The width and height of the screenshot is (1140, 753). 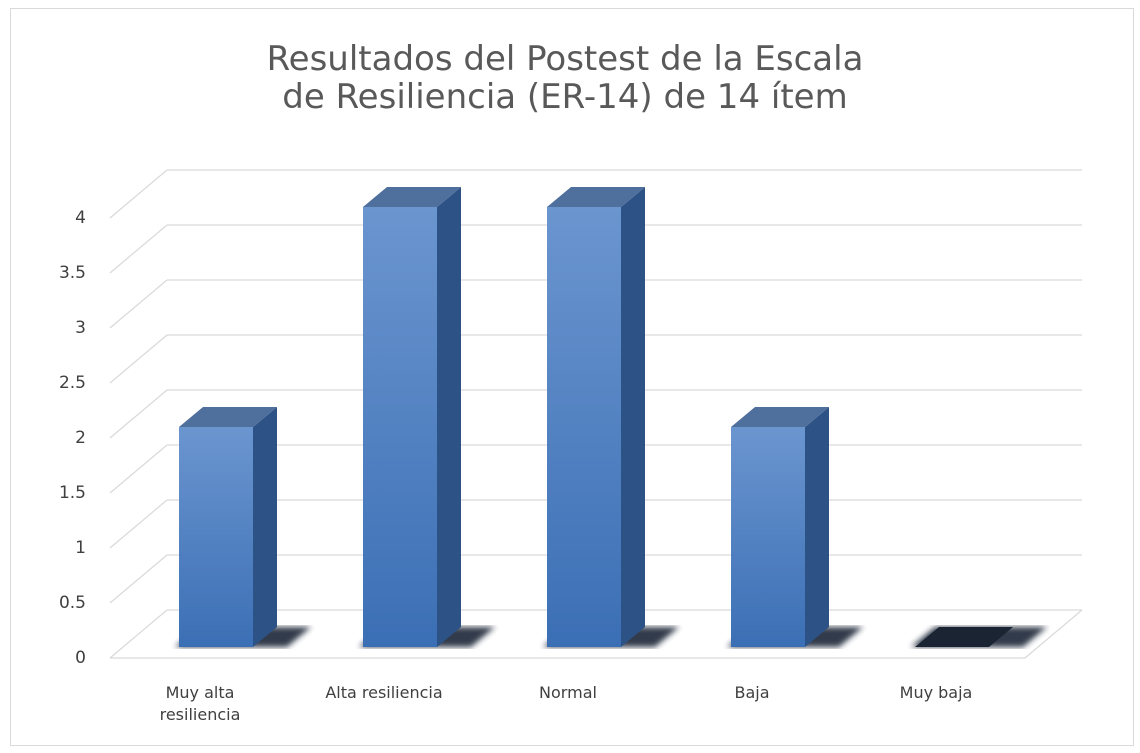 What do you see at coordinates (384, 692) in the screenshot?
I see `x-tick-label: Alta resiliencia` at bounding box center [384, 692].